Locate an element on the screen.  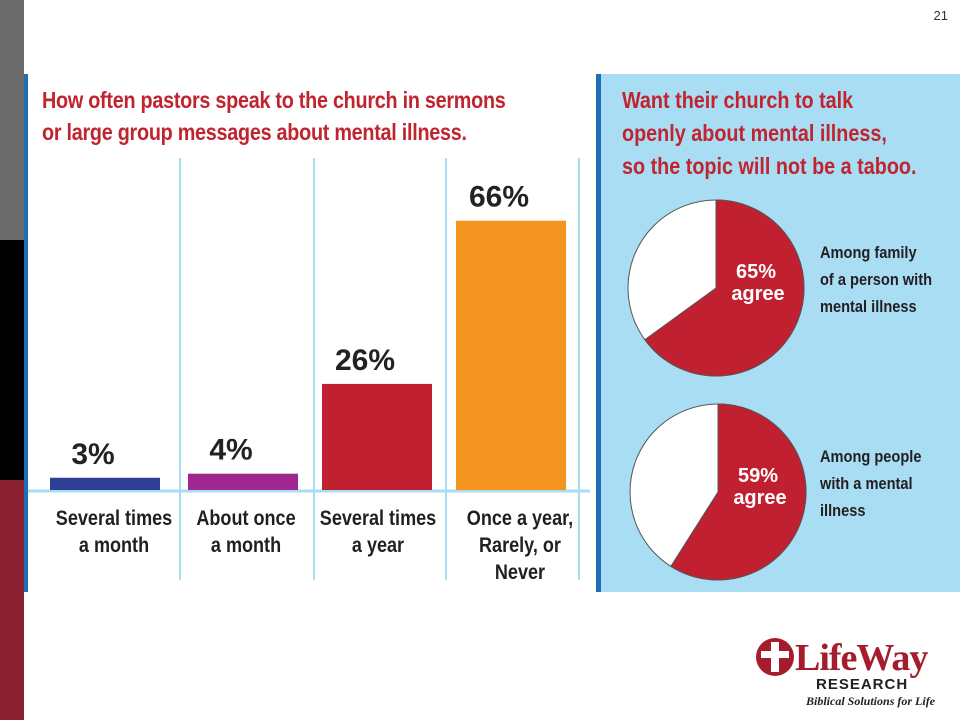
category-label-4-line-2: Rarely, or is located at coordinates (520, 546).